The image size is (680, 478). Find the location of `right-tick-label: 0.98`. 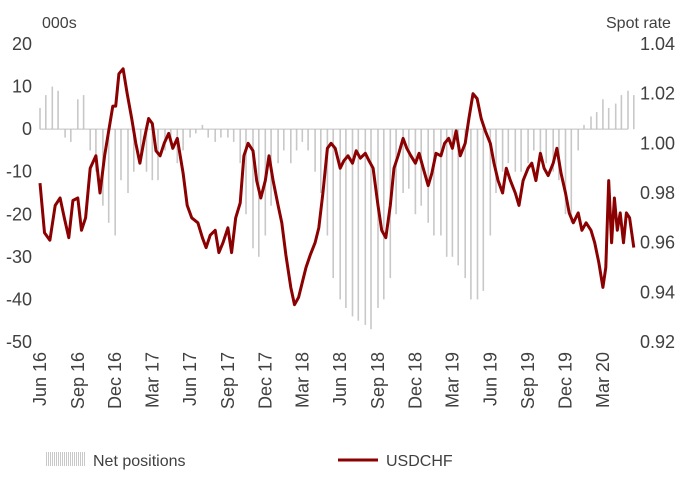

right-tick-label: 0.98 is located at coordinates (657, 193).